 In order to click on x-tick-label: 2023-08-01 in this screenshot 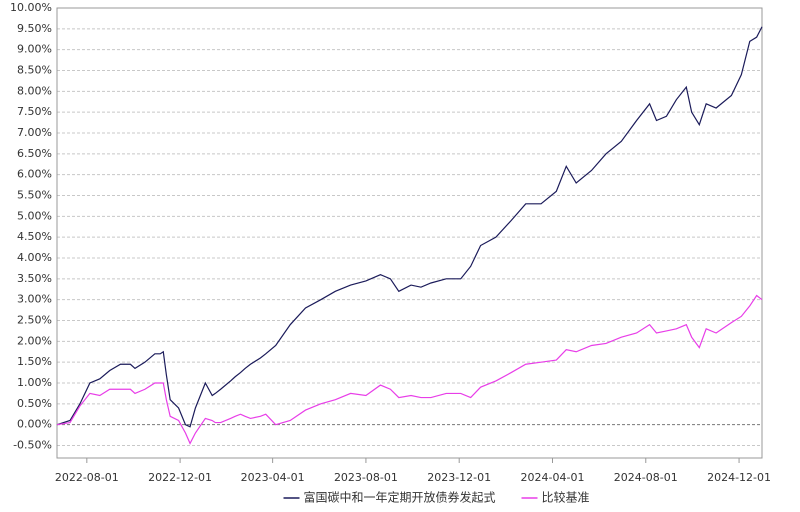, I will do `click(366, 477)`.